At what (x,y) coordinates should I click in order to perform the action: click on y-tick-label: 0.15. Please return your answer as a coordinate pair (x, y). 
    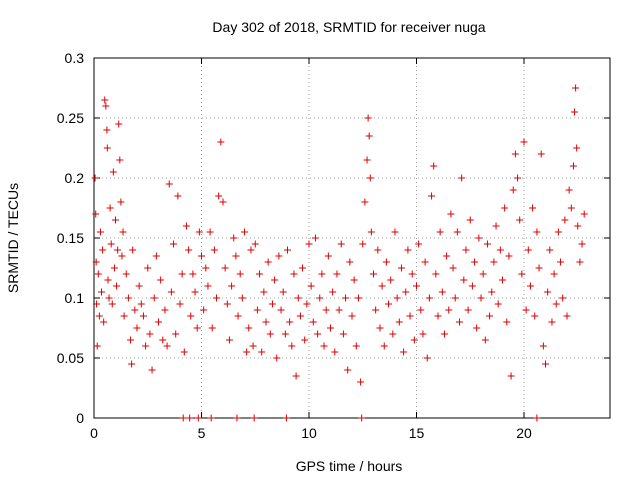
    Looking at the image, I should click on (70, 238).